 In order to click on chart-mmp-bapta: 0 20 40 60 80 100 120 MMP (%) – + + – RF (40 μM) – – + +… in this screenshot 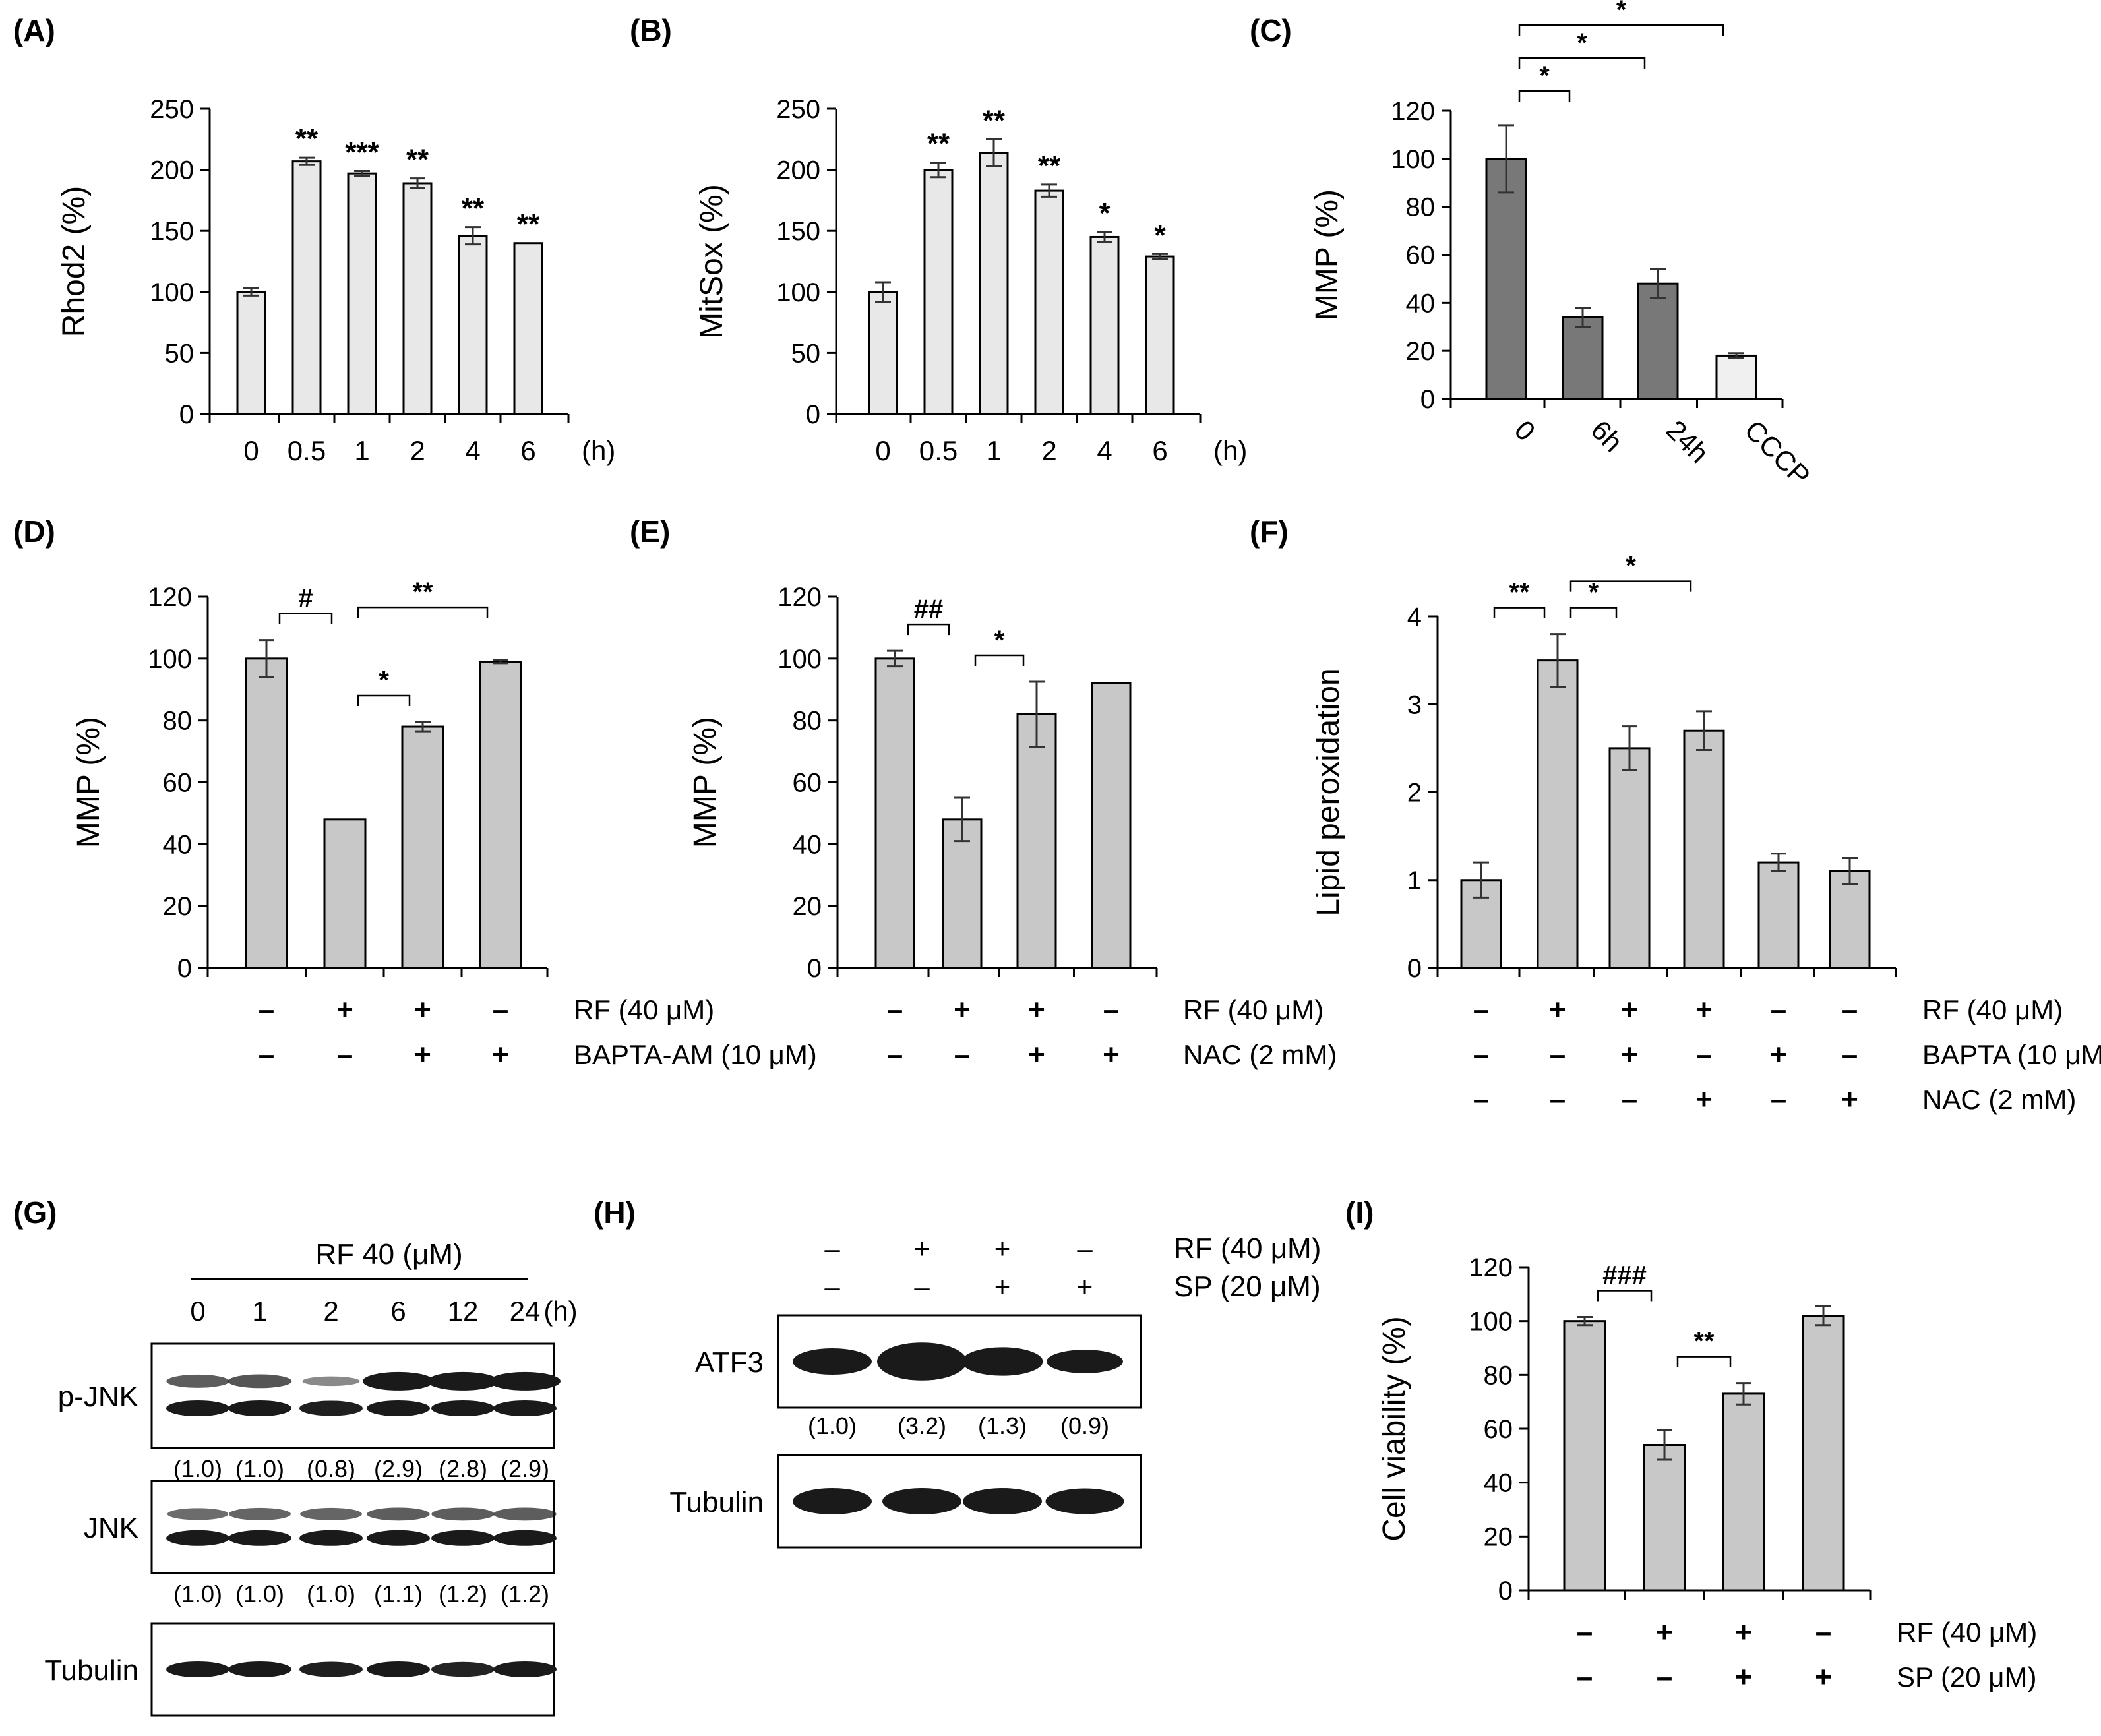, I will do `click(444, 824)`.